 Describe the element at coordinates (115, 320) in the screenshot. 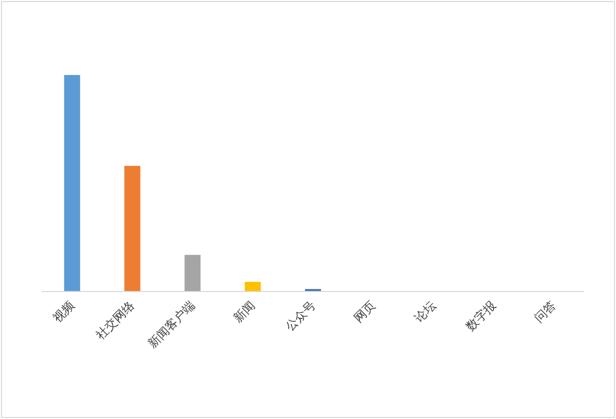

I see `x-tick-label: 社交网络` at that location.